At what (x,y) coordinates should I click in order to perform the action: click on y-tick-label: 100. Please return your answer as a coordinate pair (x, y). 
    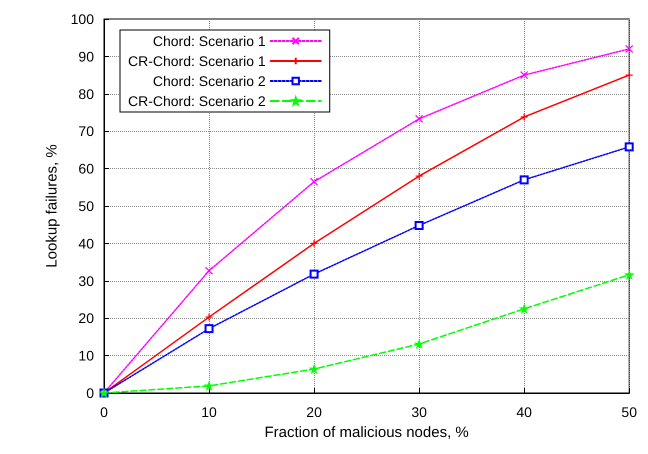
    Looking at the image, I should click on (82, 19).